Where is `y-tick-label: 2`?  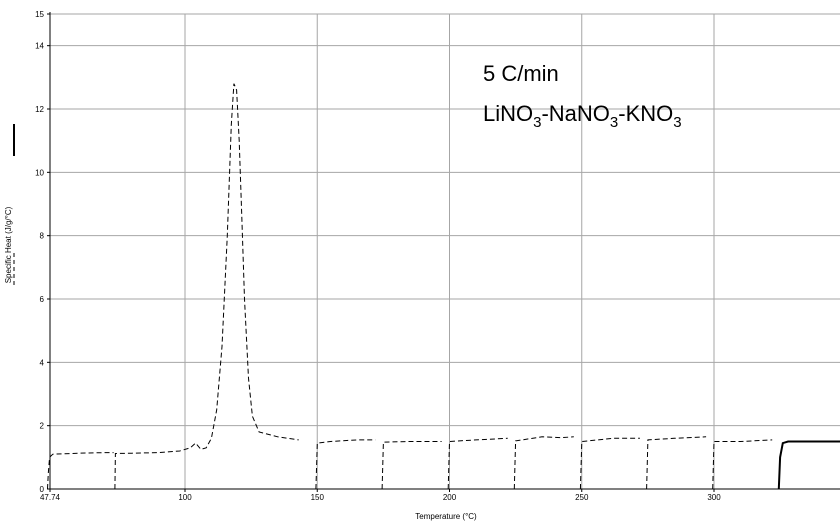
y-tick-label: 2 is located at coordinates (42, 426).